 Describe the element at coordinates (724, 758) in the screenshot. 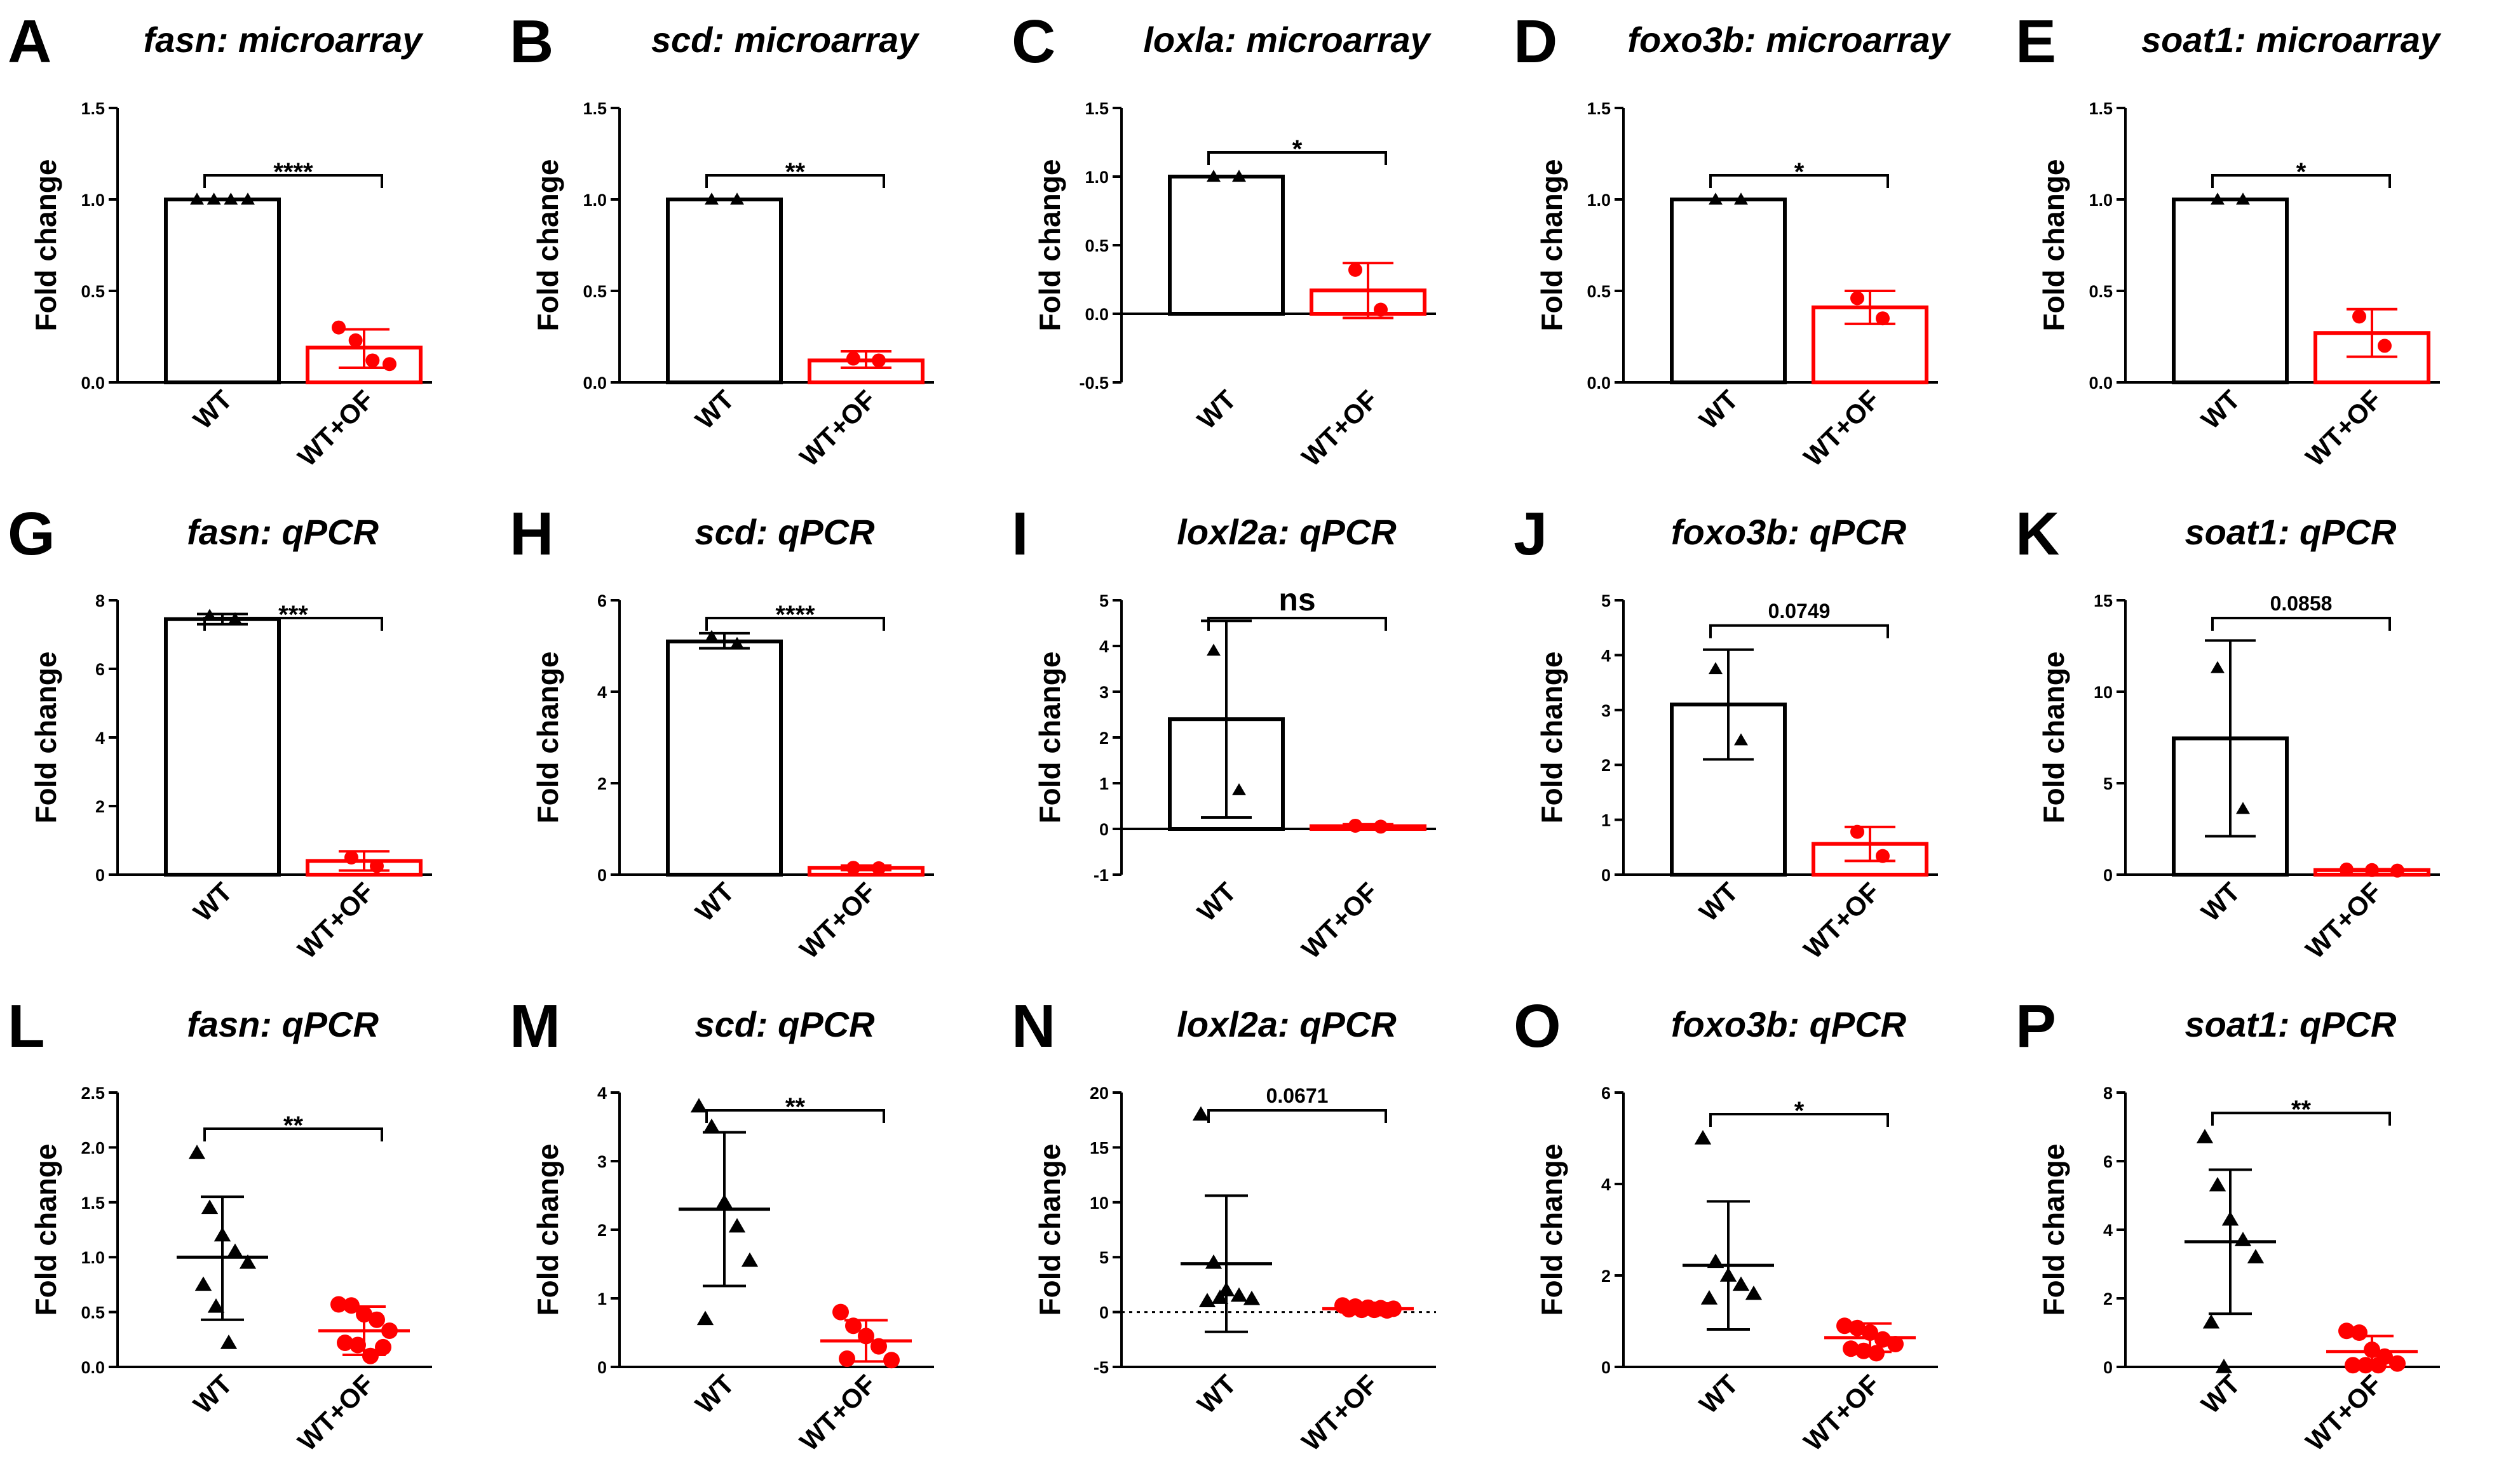

I see `bar-wt` at that location.